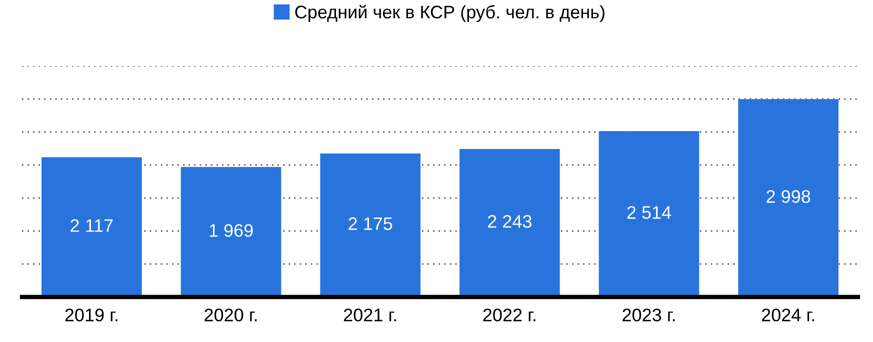 This screenshot has height=342, width=873. I want to click on data-label: 2 998, so click(788, 196).